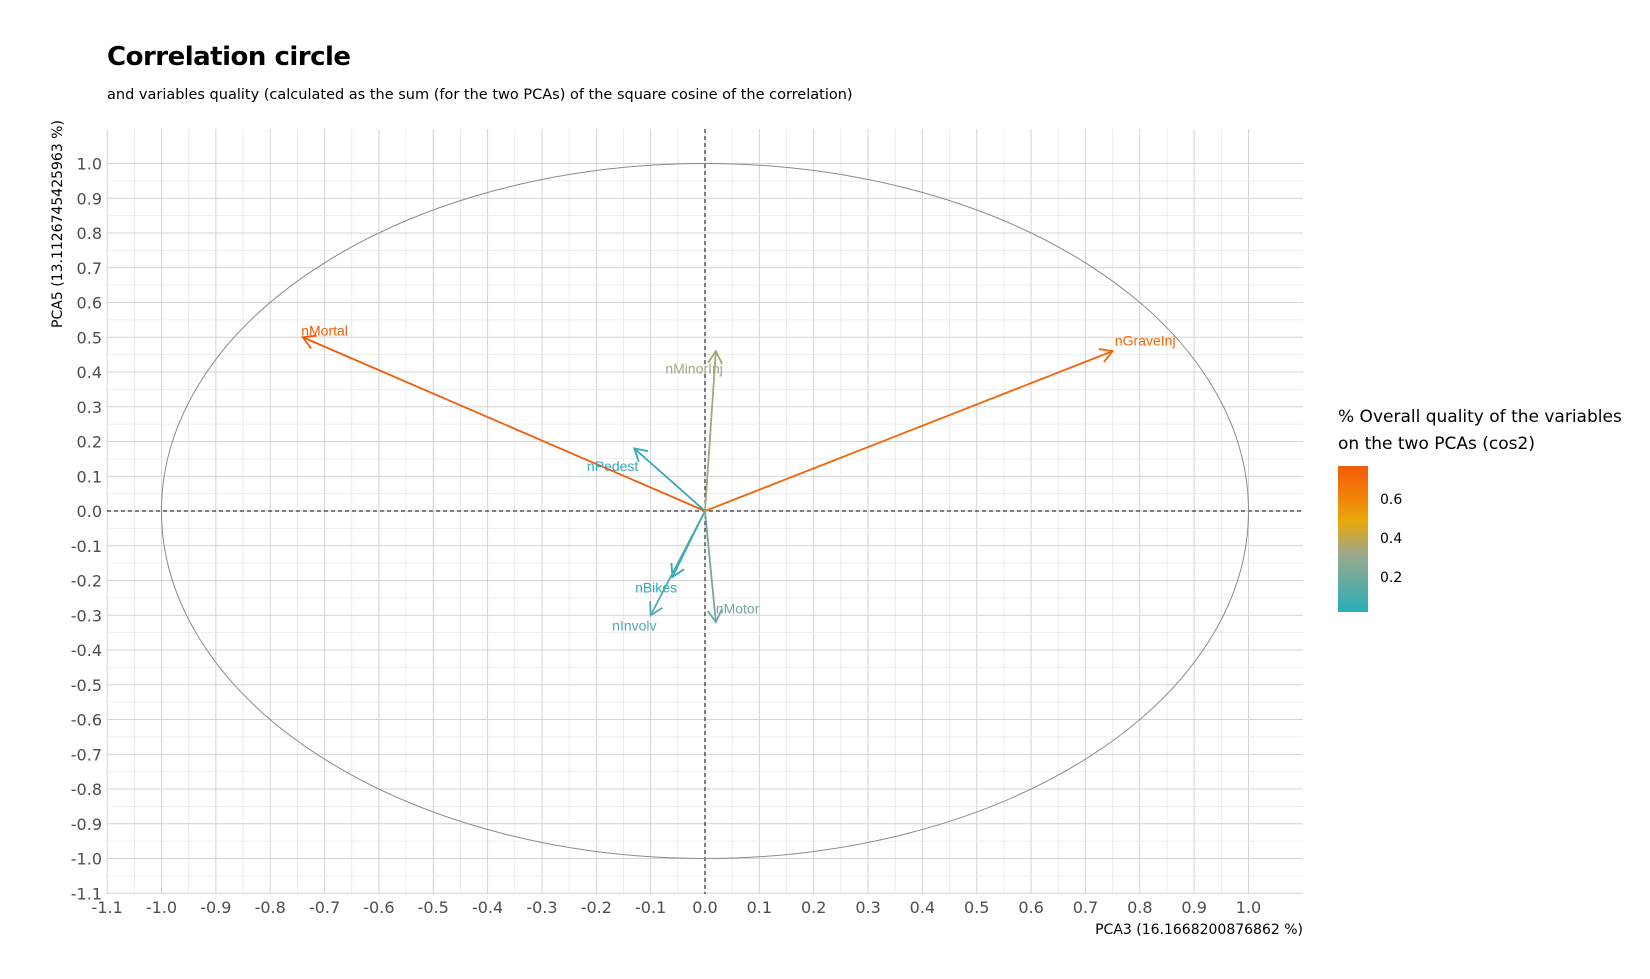 The height and width of the screenshot is (979, 1650). Describe the element at coordinates (89, 268) in the screenshot. I see `y-tick-label: 0.7` at that location.